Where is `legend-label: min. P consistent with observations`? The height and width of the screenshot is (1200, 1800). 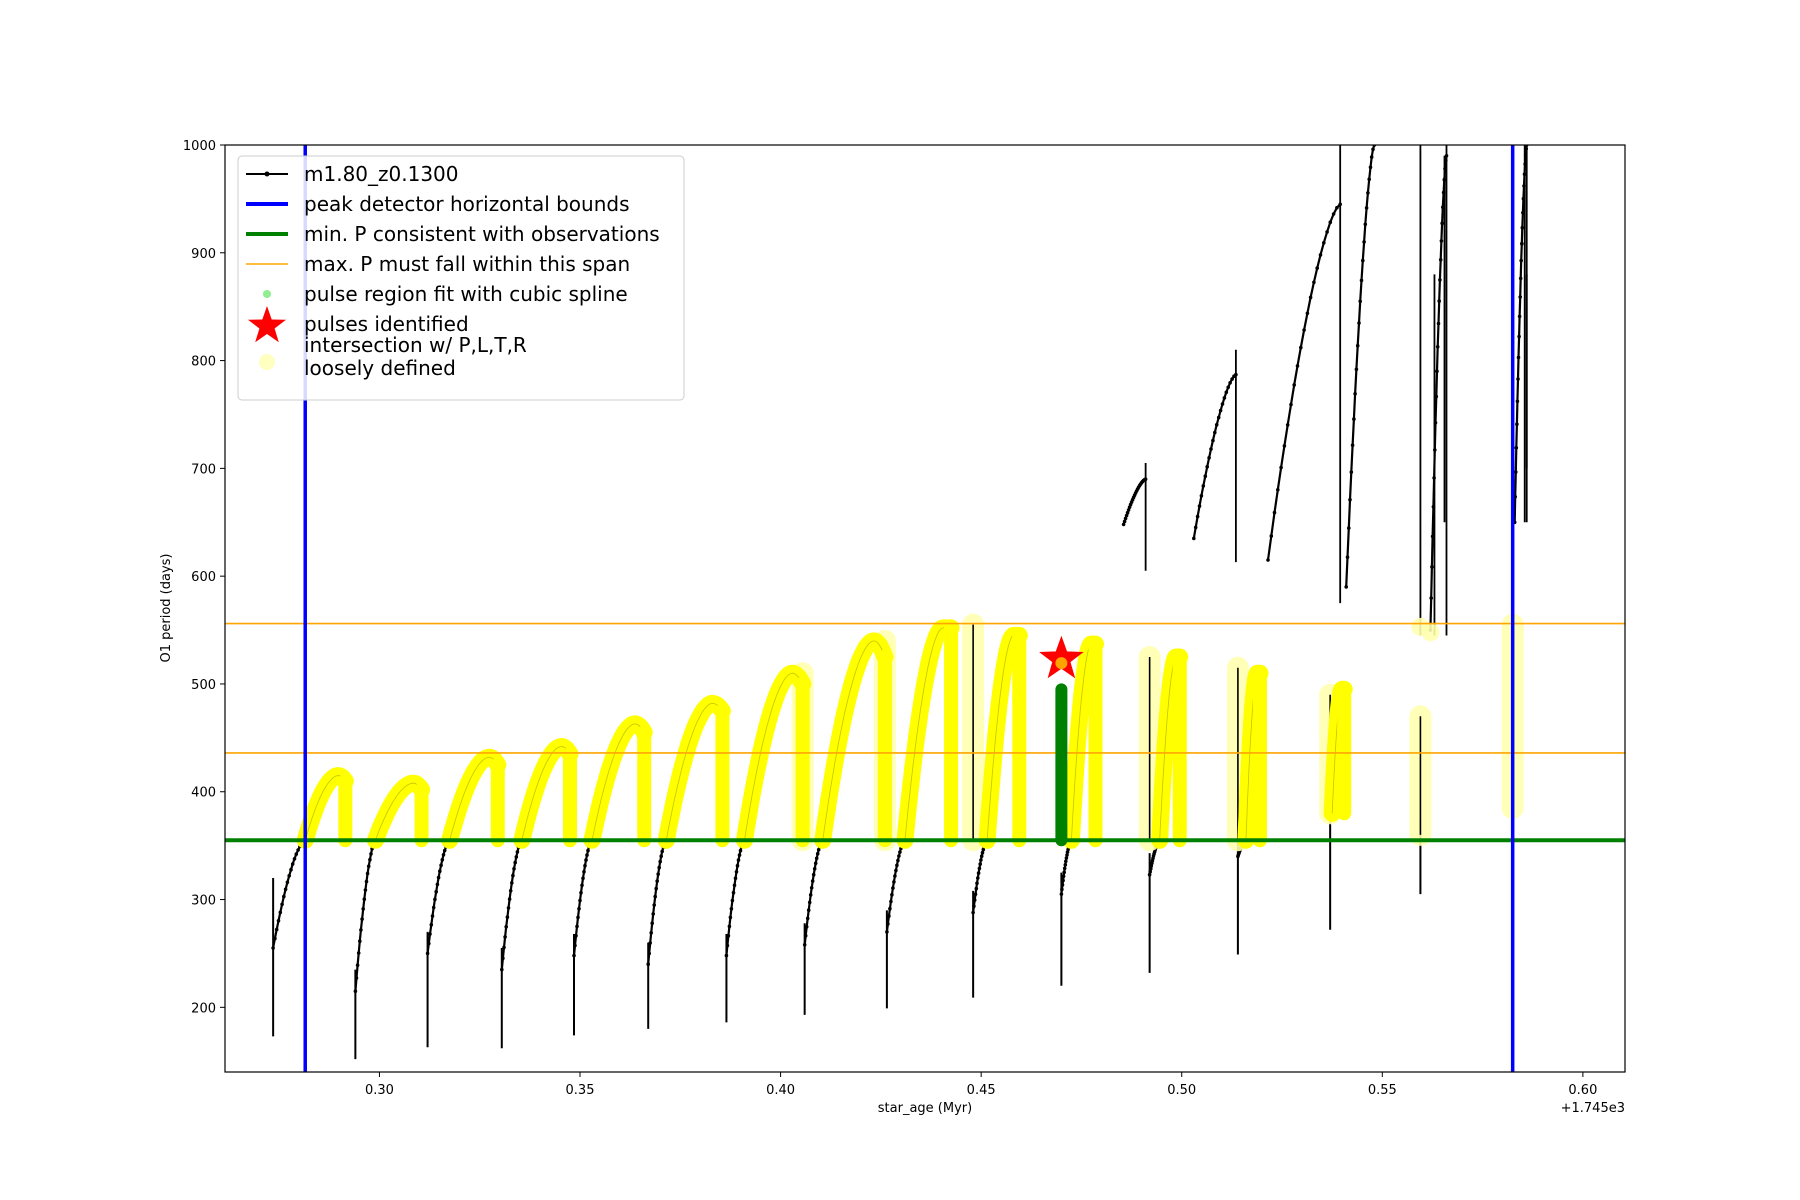 legend-label: min. P consistent with observations is located at coordinates (482, 234).